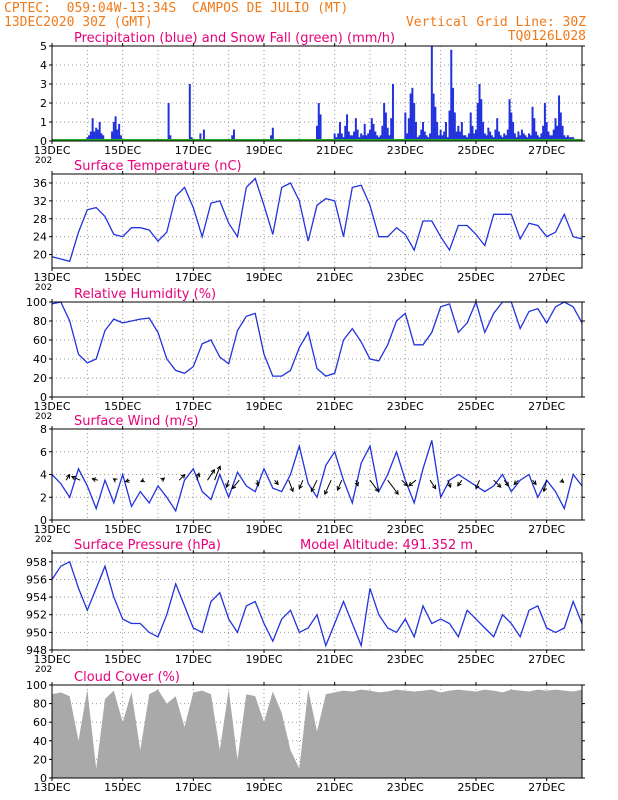 This screenshot has height=800, width=618. Describe the element at coordinates (36, 562) in the screenshot. I see `y-tick-label: 958` at that location.